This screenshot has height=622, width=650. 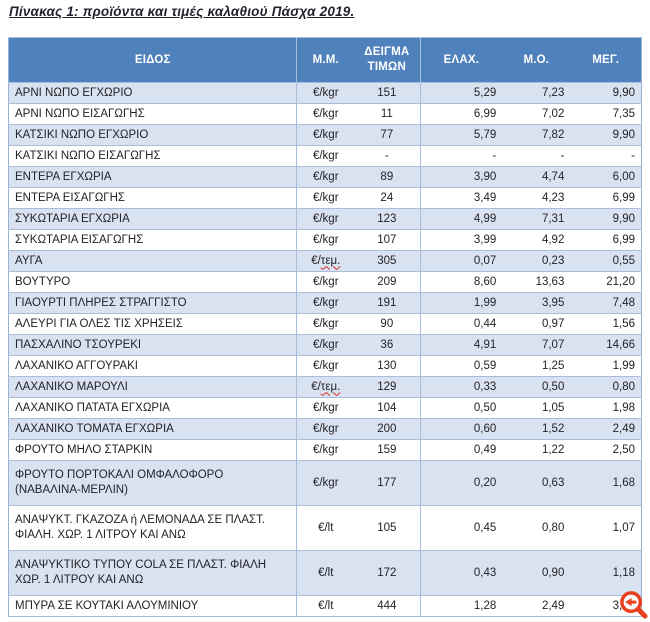 I want to click on max-price-cell: 1,07, so click(x=606, y=528).